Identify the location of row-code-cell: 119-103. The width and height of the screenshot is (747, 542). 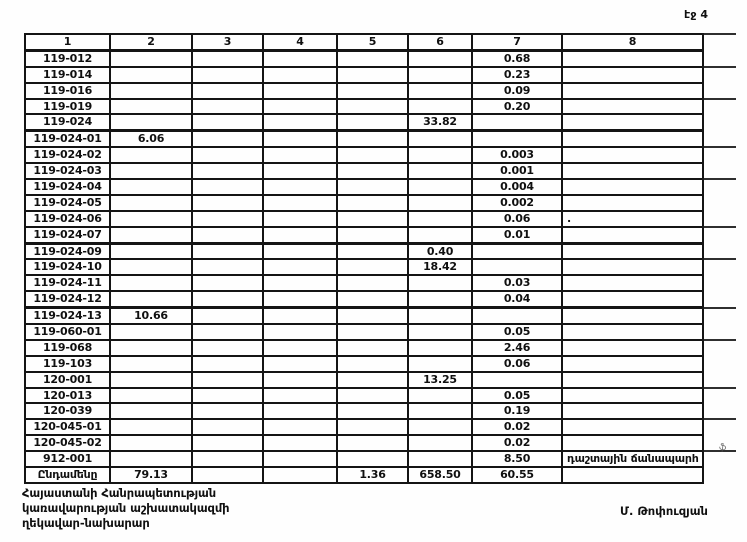
(67, 363).